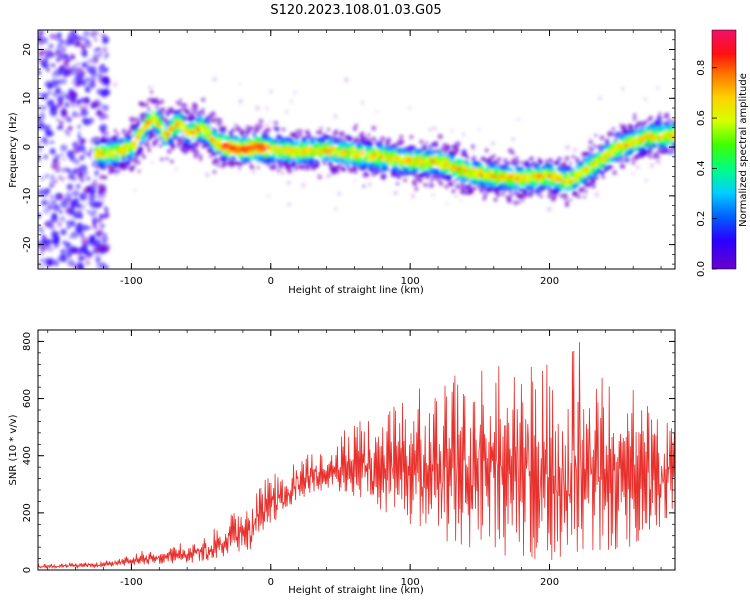 The height and width of the screenshot is (600, 750). Describe the element at coordinates (701, 118) in the screenshot. I see `colorbar-tick-label: 0.6` at that location.